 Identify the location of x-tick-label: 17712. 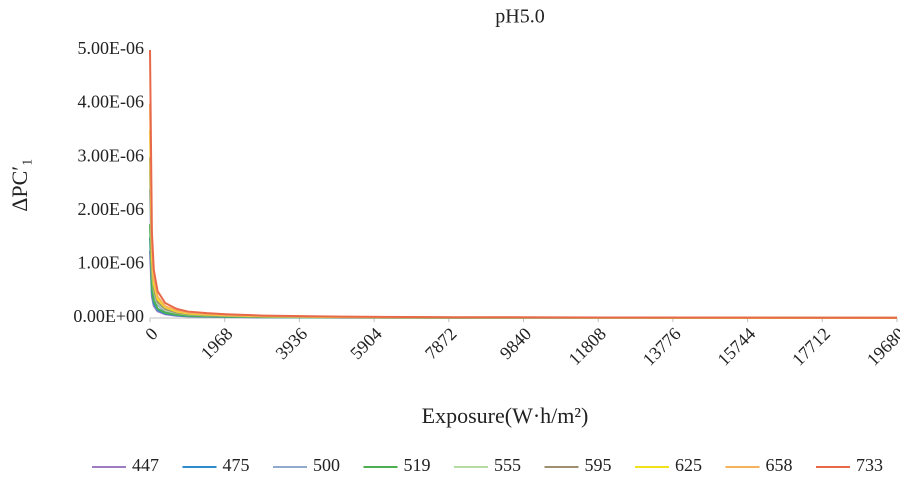
(811, 347).